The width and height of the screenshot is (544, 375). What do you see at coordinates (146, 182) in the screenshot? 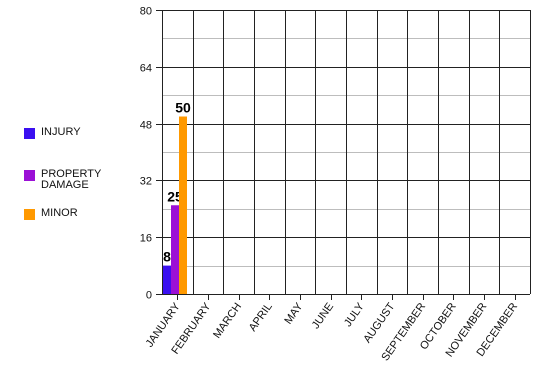
I see `y-tick-label: 32` at bounding box center [146, 182].